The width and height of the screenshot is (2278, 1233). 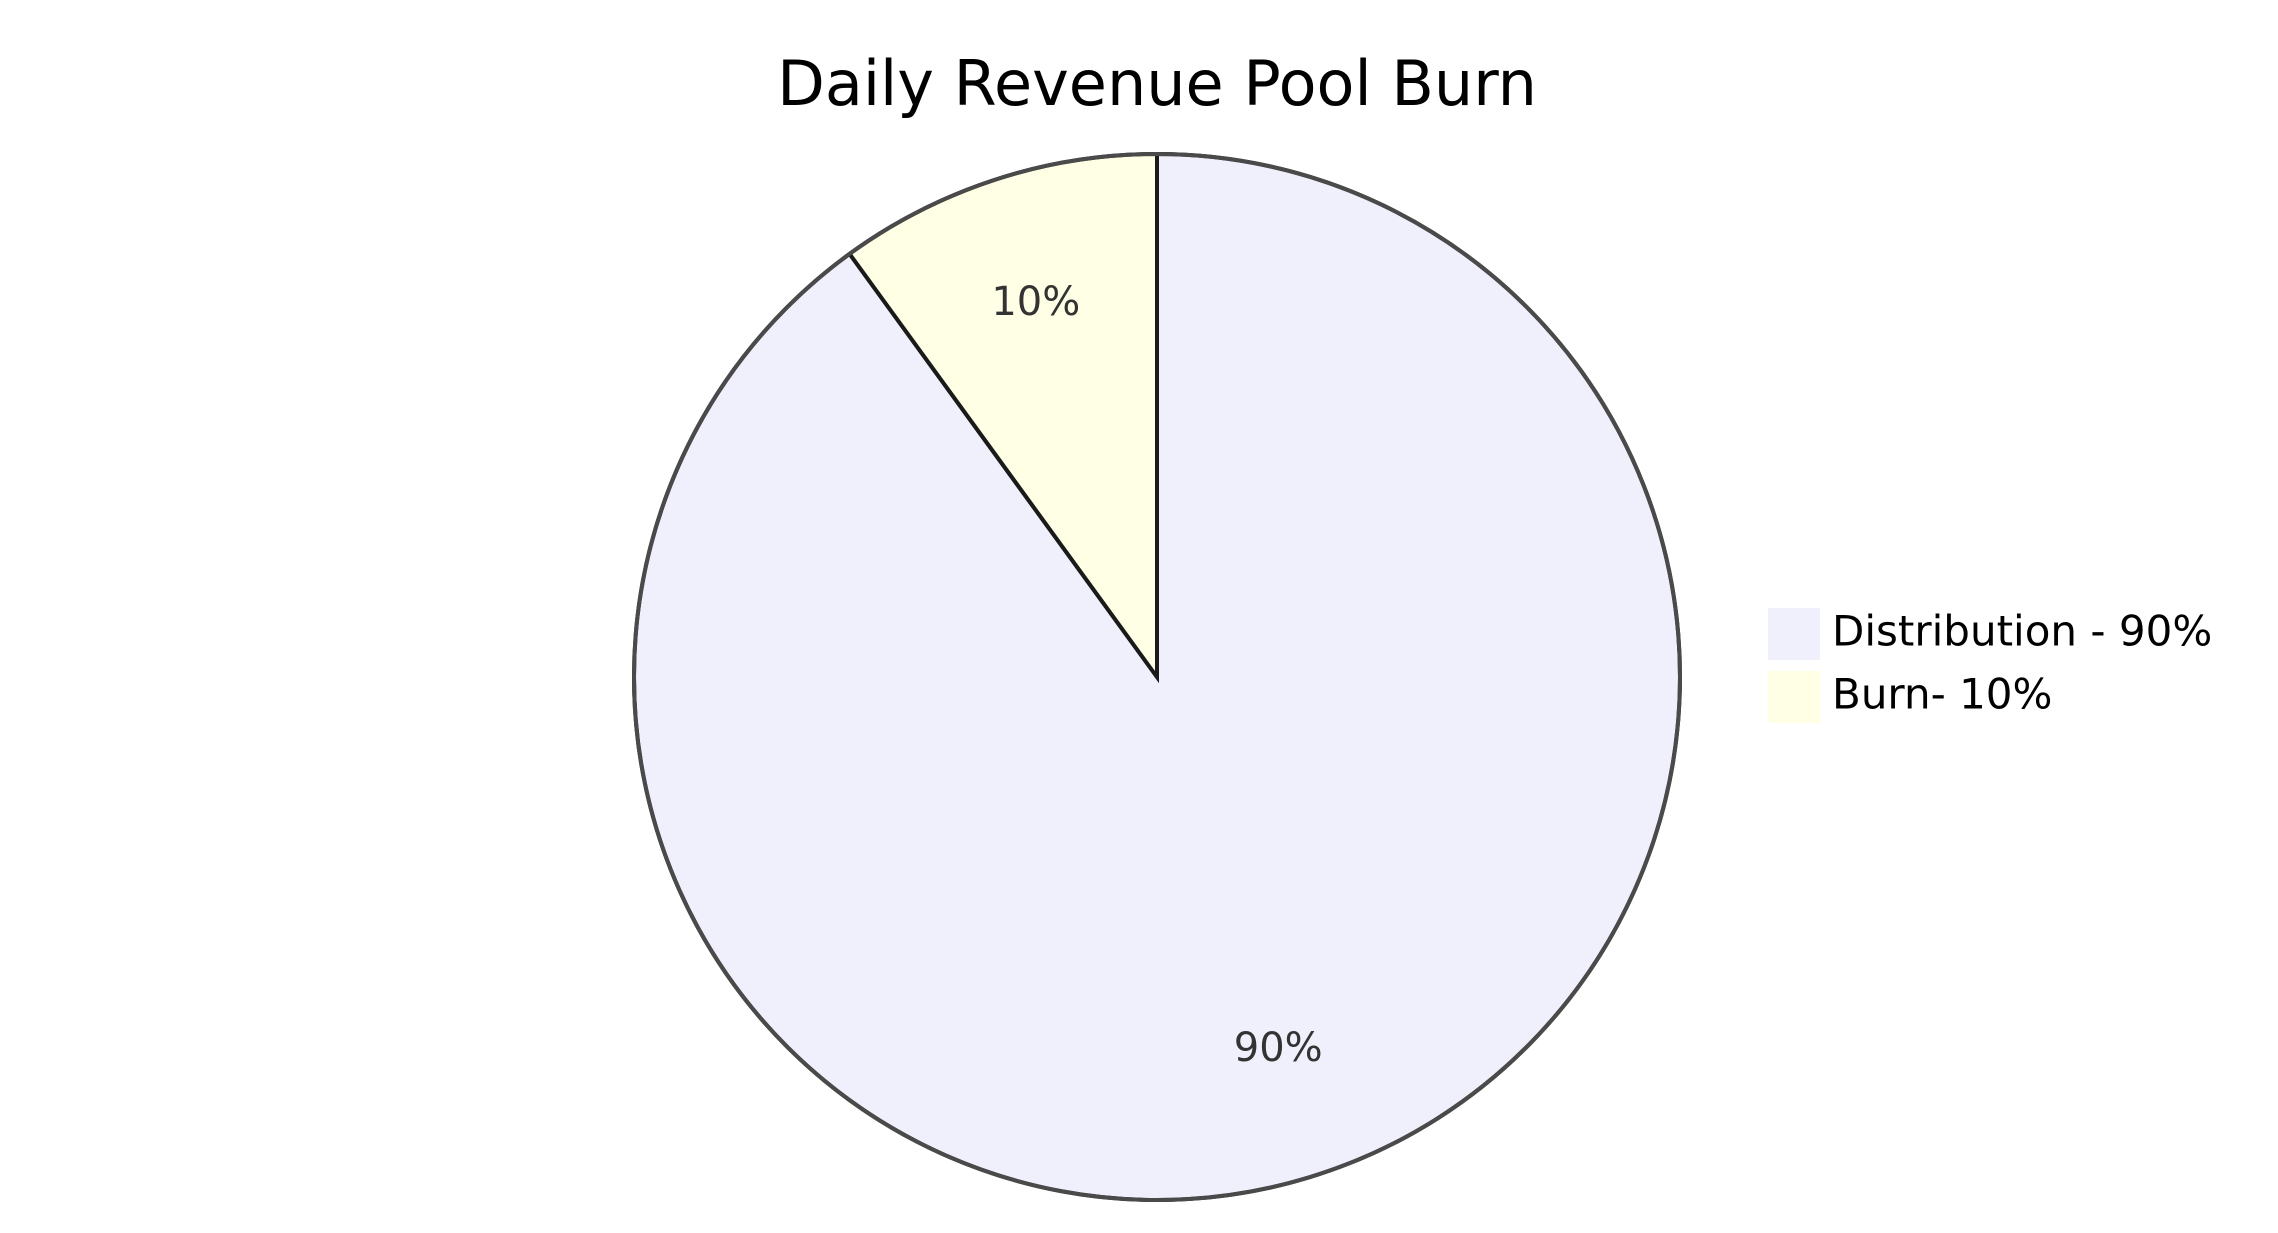 I want to click on chart-title: Daily Revenue Pool Burn, so click(x=1157, y=83).